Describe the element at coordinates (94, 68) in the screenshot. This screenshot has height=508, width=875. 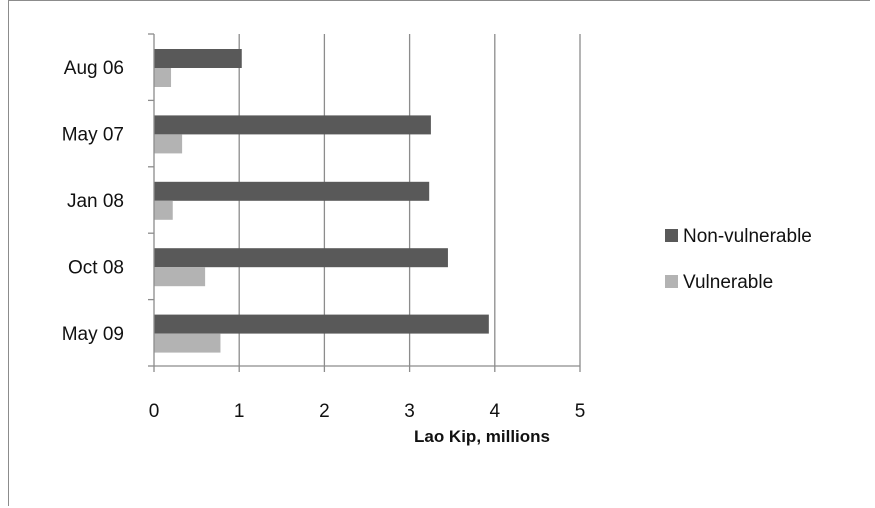
I see `y-tick-label: Aug 06` at that location.